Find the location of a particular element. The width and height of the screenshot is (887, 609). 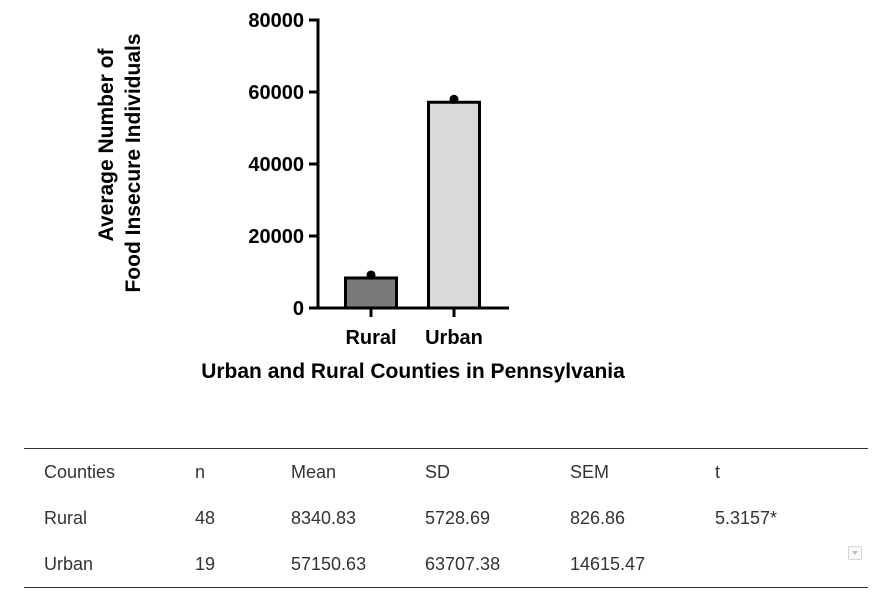

bar-urban is located at coordinates (454, 205).